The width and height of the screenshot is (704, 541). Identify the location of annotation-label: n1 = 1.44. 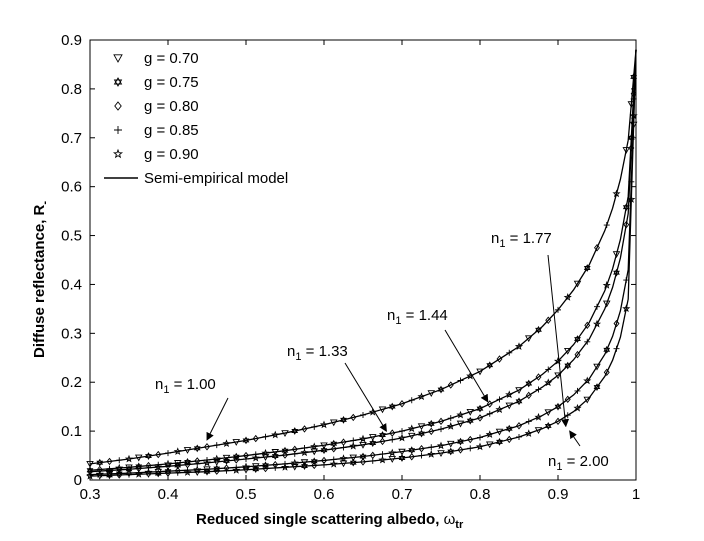
(417, 317).